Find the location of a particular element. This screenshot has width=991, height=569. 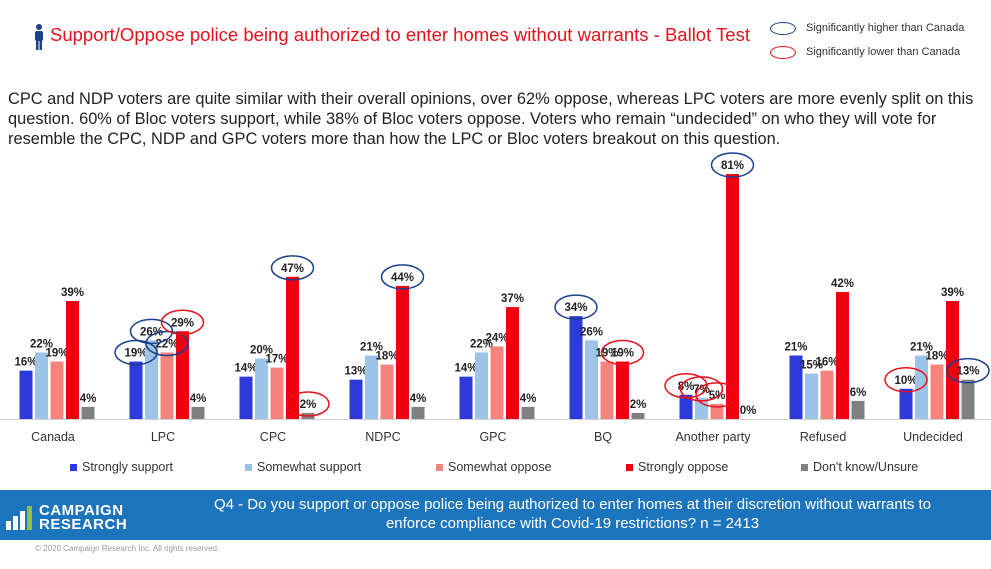

value-label-bq-don-t-know-unsure: 2% is located at coordinates (638, 405).